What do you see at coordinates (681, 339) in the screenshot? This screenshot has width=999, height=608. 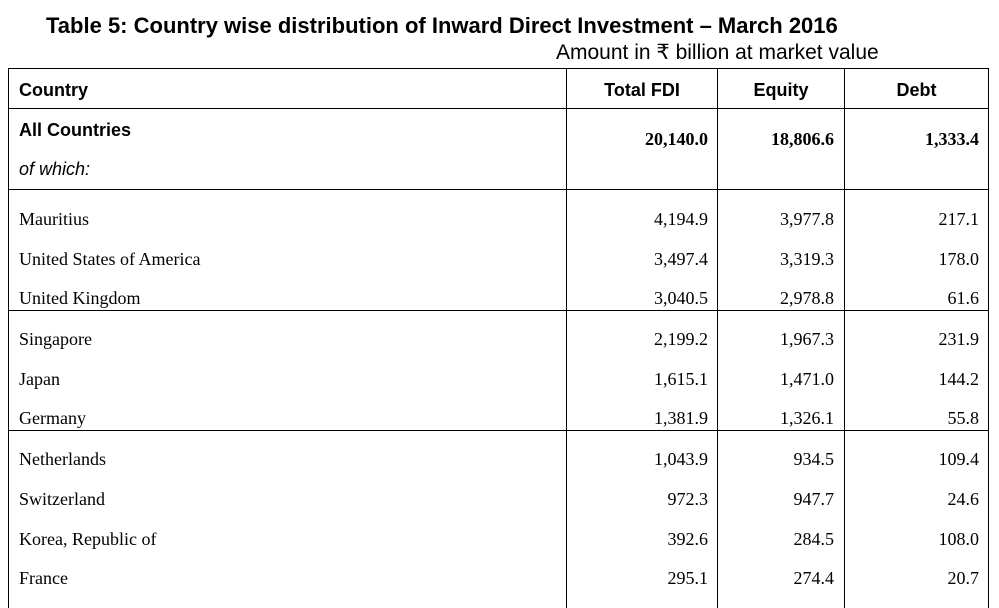 I see `total-fdi-value: 2,199.2` at bounding box center [681, 339].